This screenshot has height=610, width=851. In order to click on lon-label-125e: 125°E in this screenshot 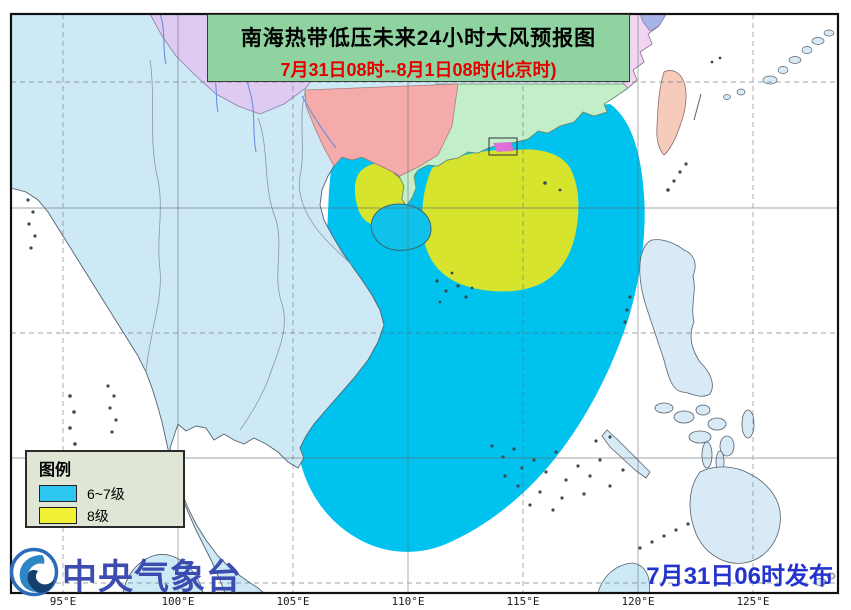, I will do `click(753, 601)`.